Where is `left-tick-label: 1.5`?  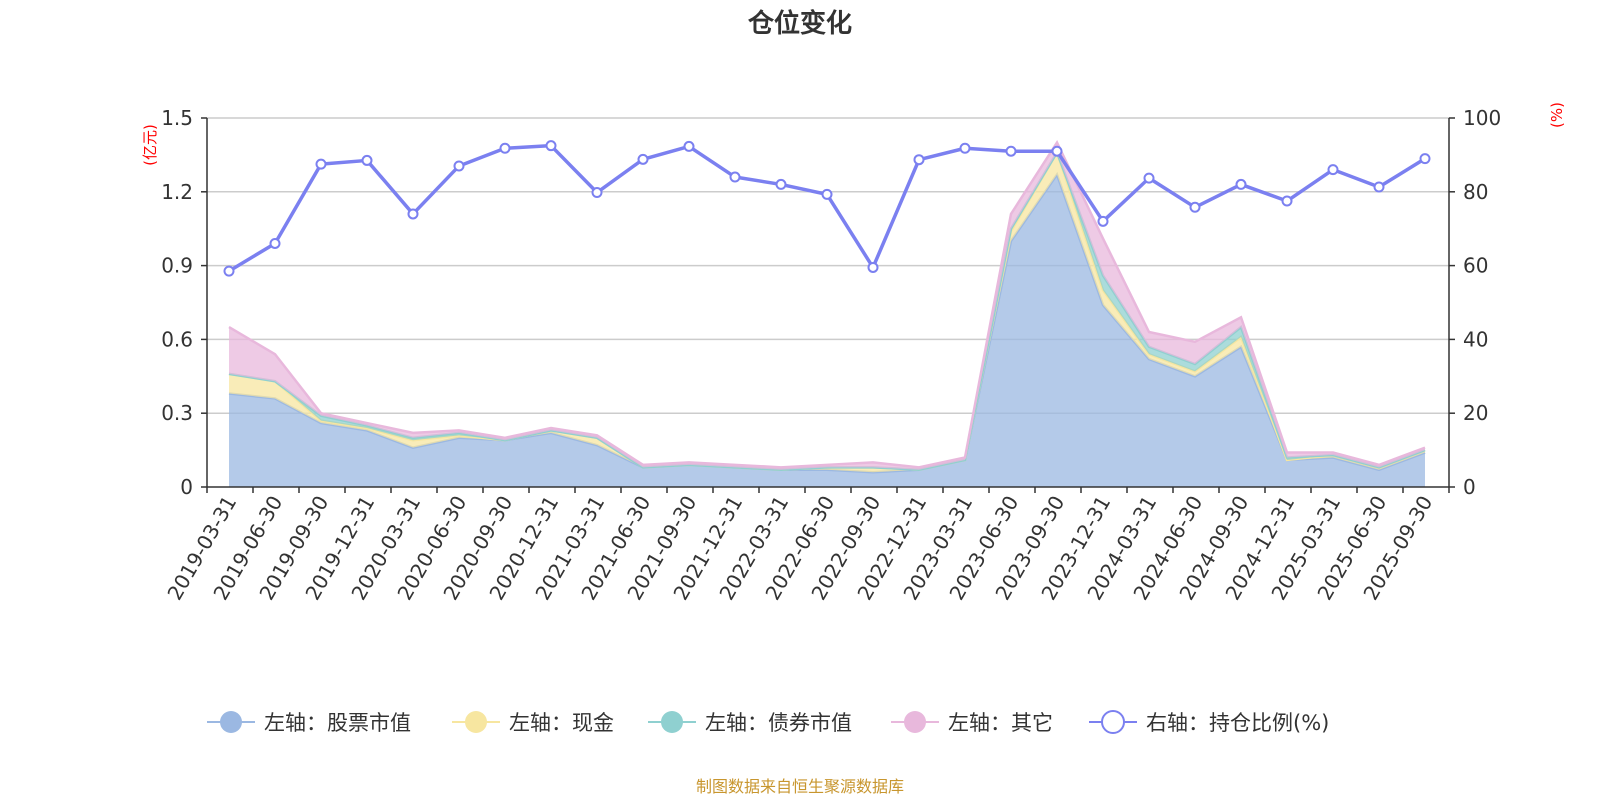 left-tick-label: 1.5 is located at coordinates (177, 118).